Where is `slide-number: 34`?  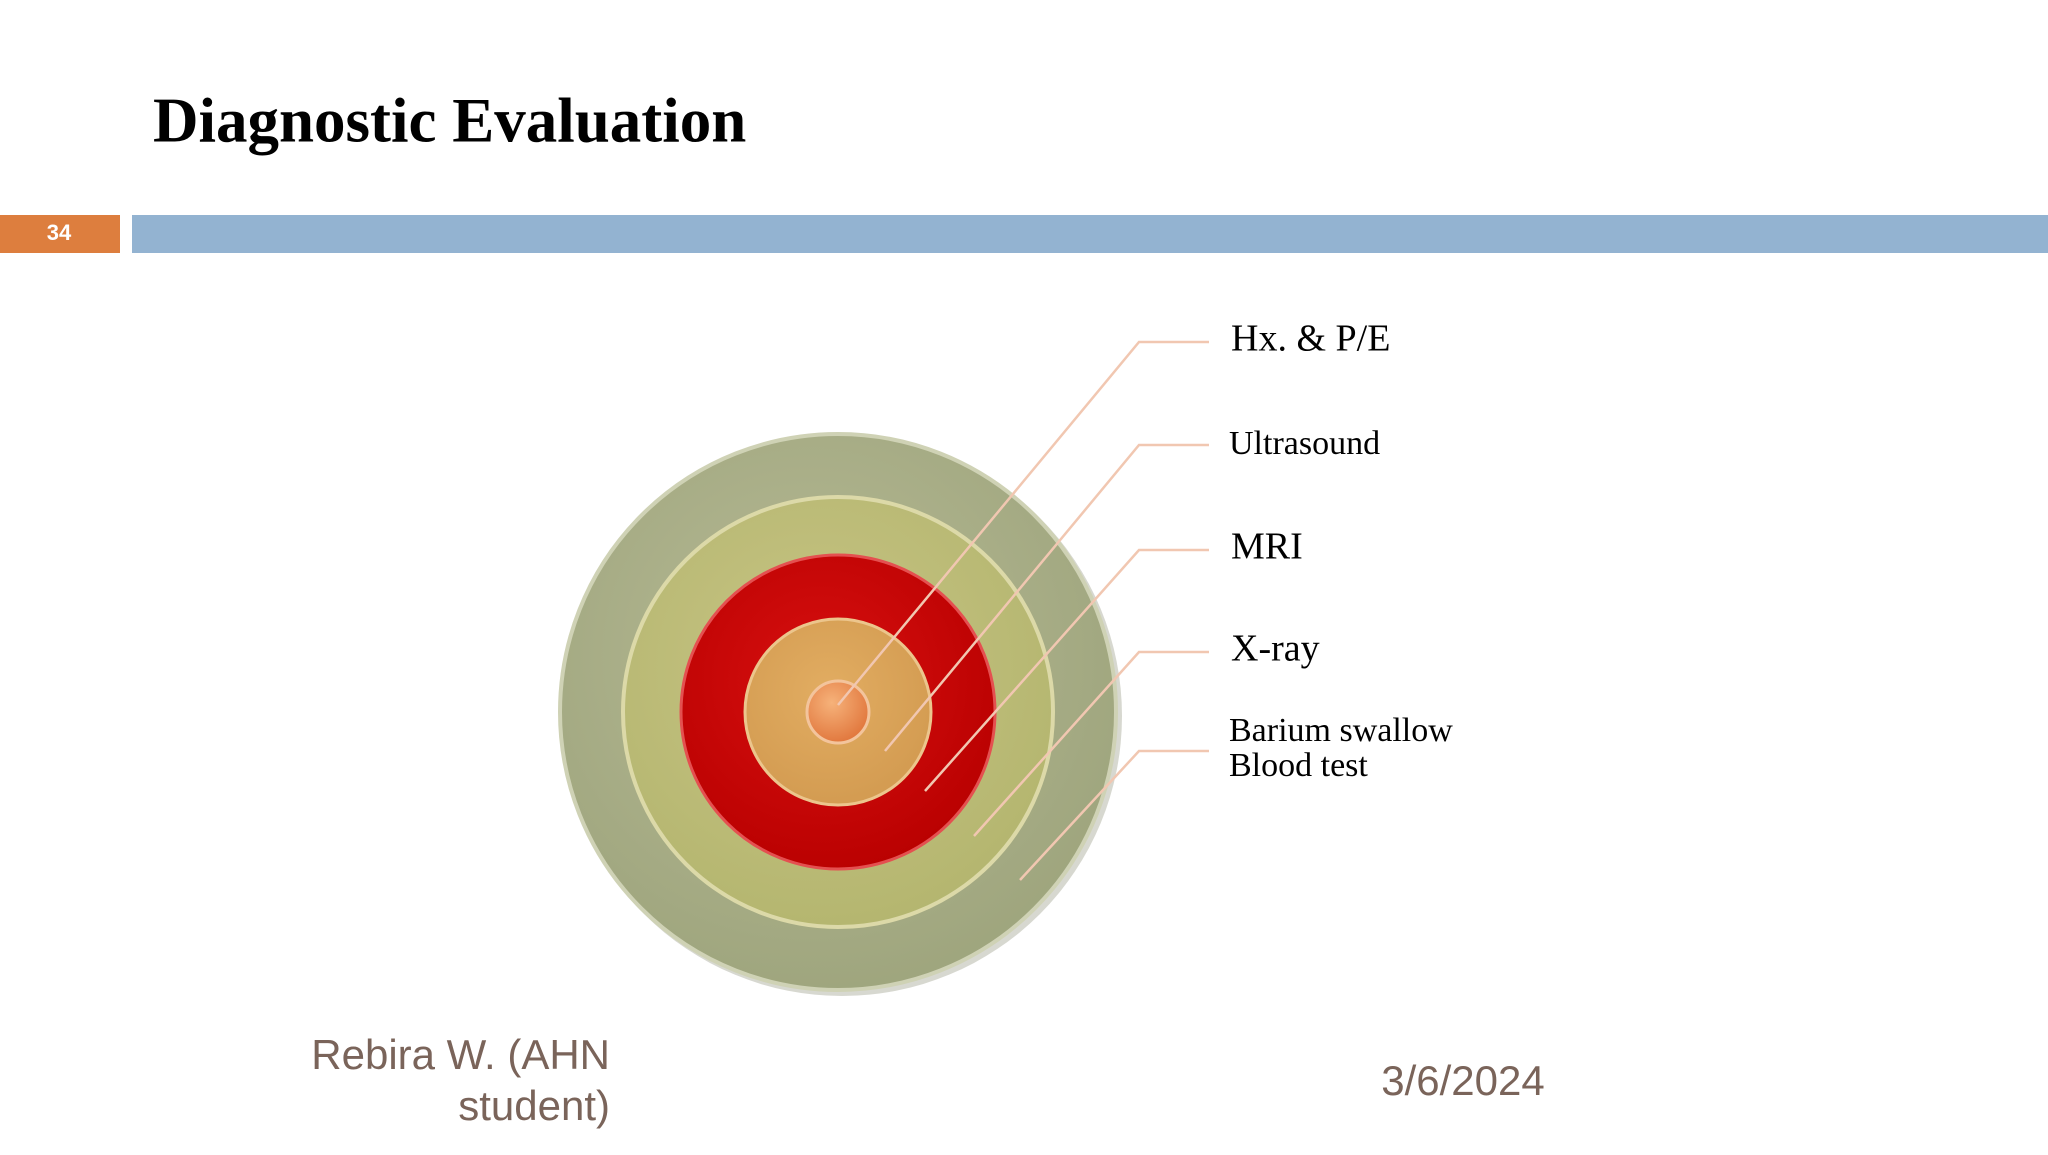
slide-number: 34 is located at coordinates (59, 232).